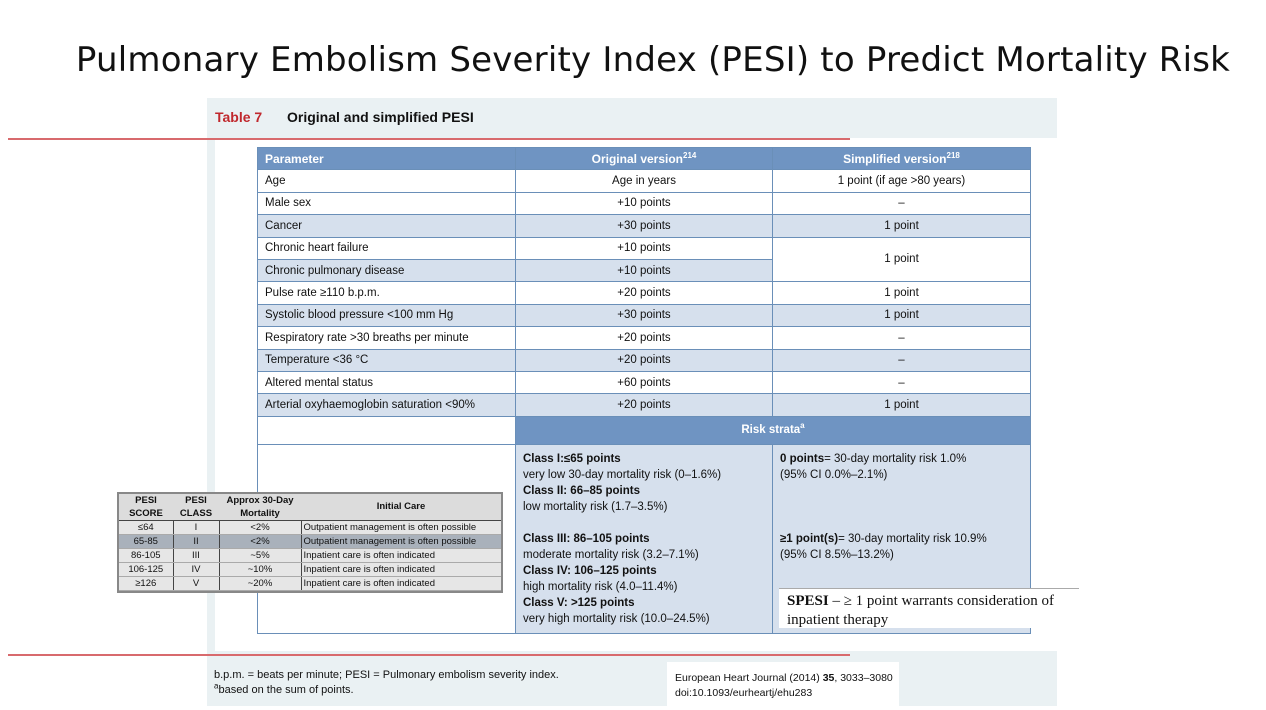  What do you see at coordinates (146, 500) in the screenshot?
I see `overlay-header-score: PESI` at bounding box center [146, 500].